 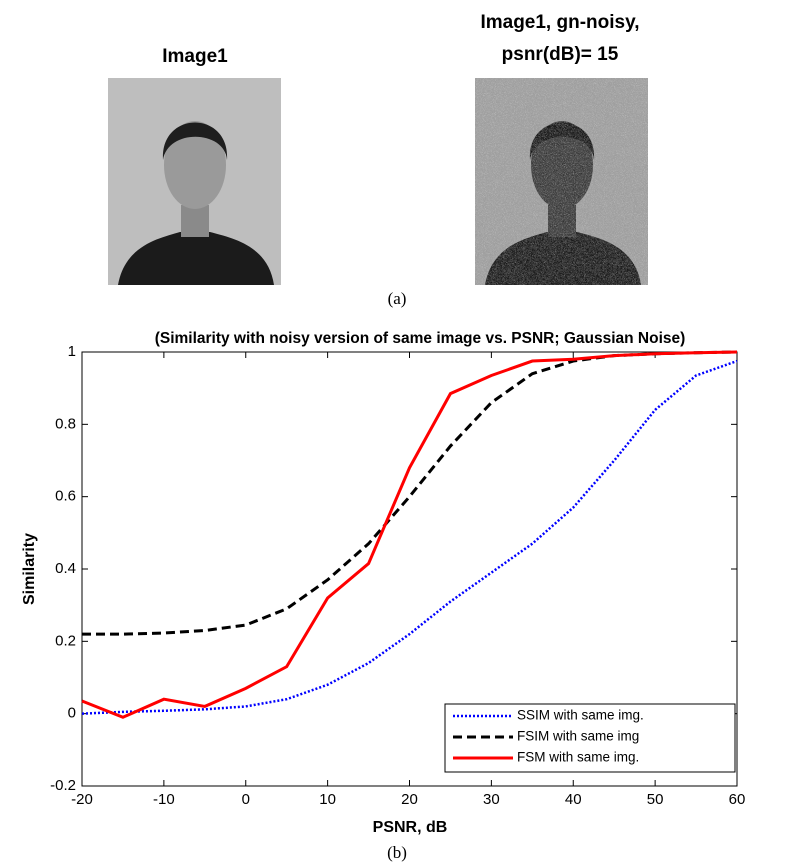 What do you see at coordinates (580, 715) in the screenshot?
I see `legend-label: SSIM with same img.` at bounding box center [580, 715].